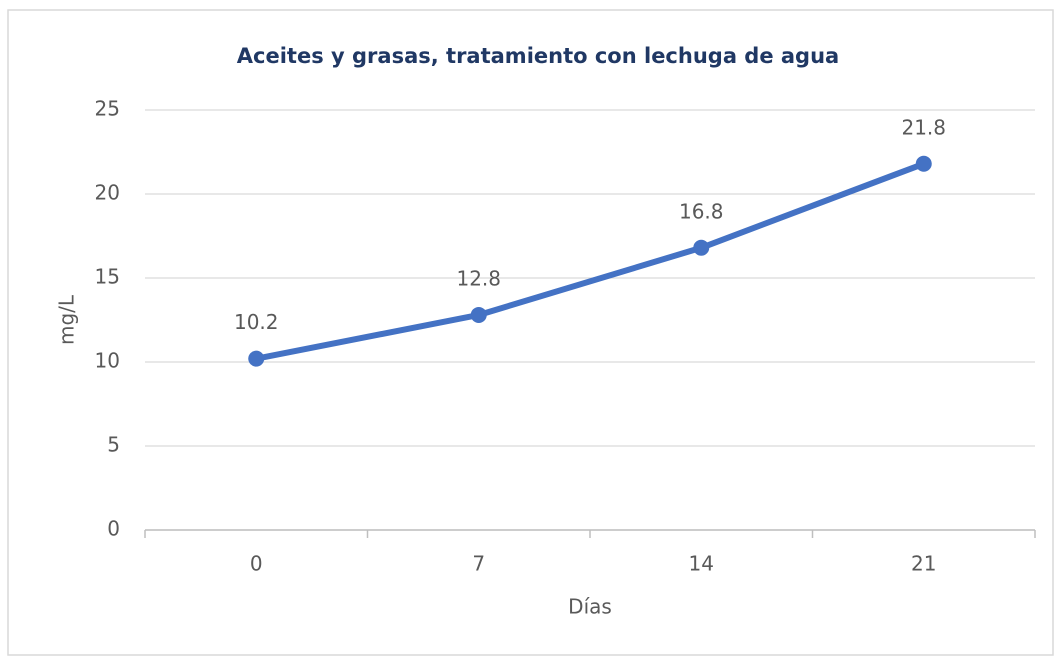  I want to click on x-axis-label: Días, so click(590, 607).